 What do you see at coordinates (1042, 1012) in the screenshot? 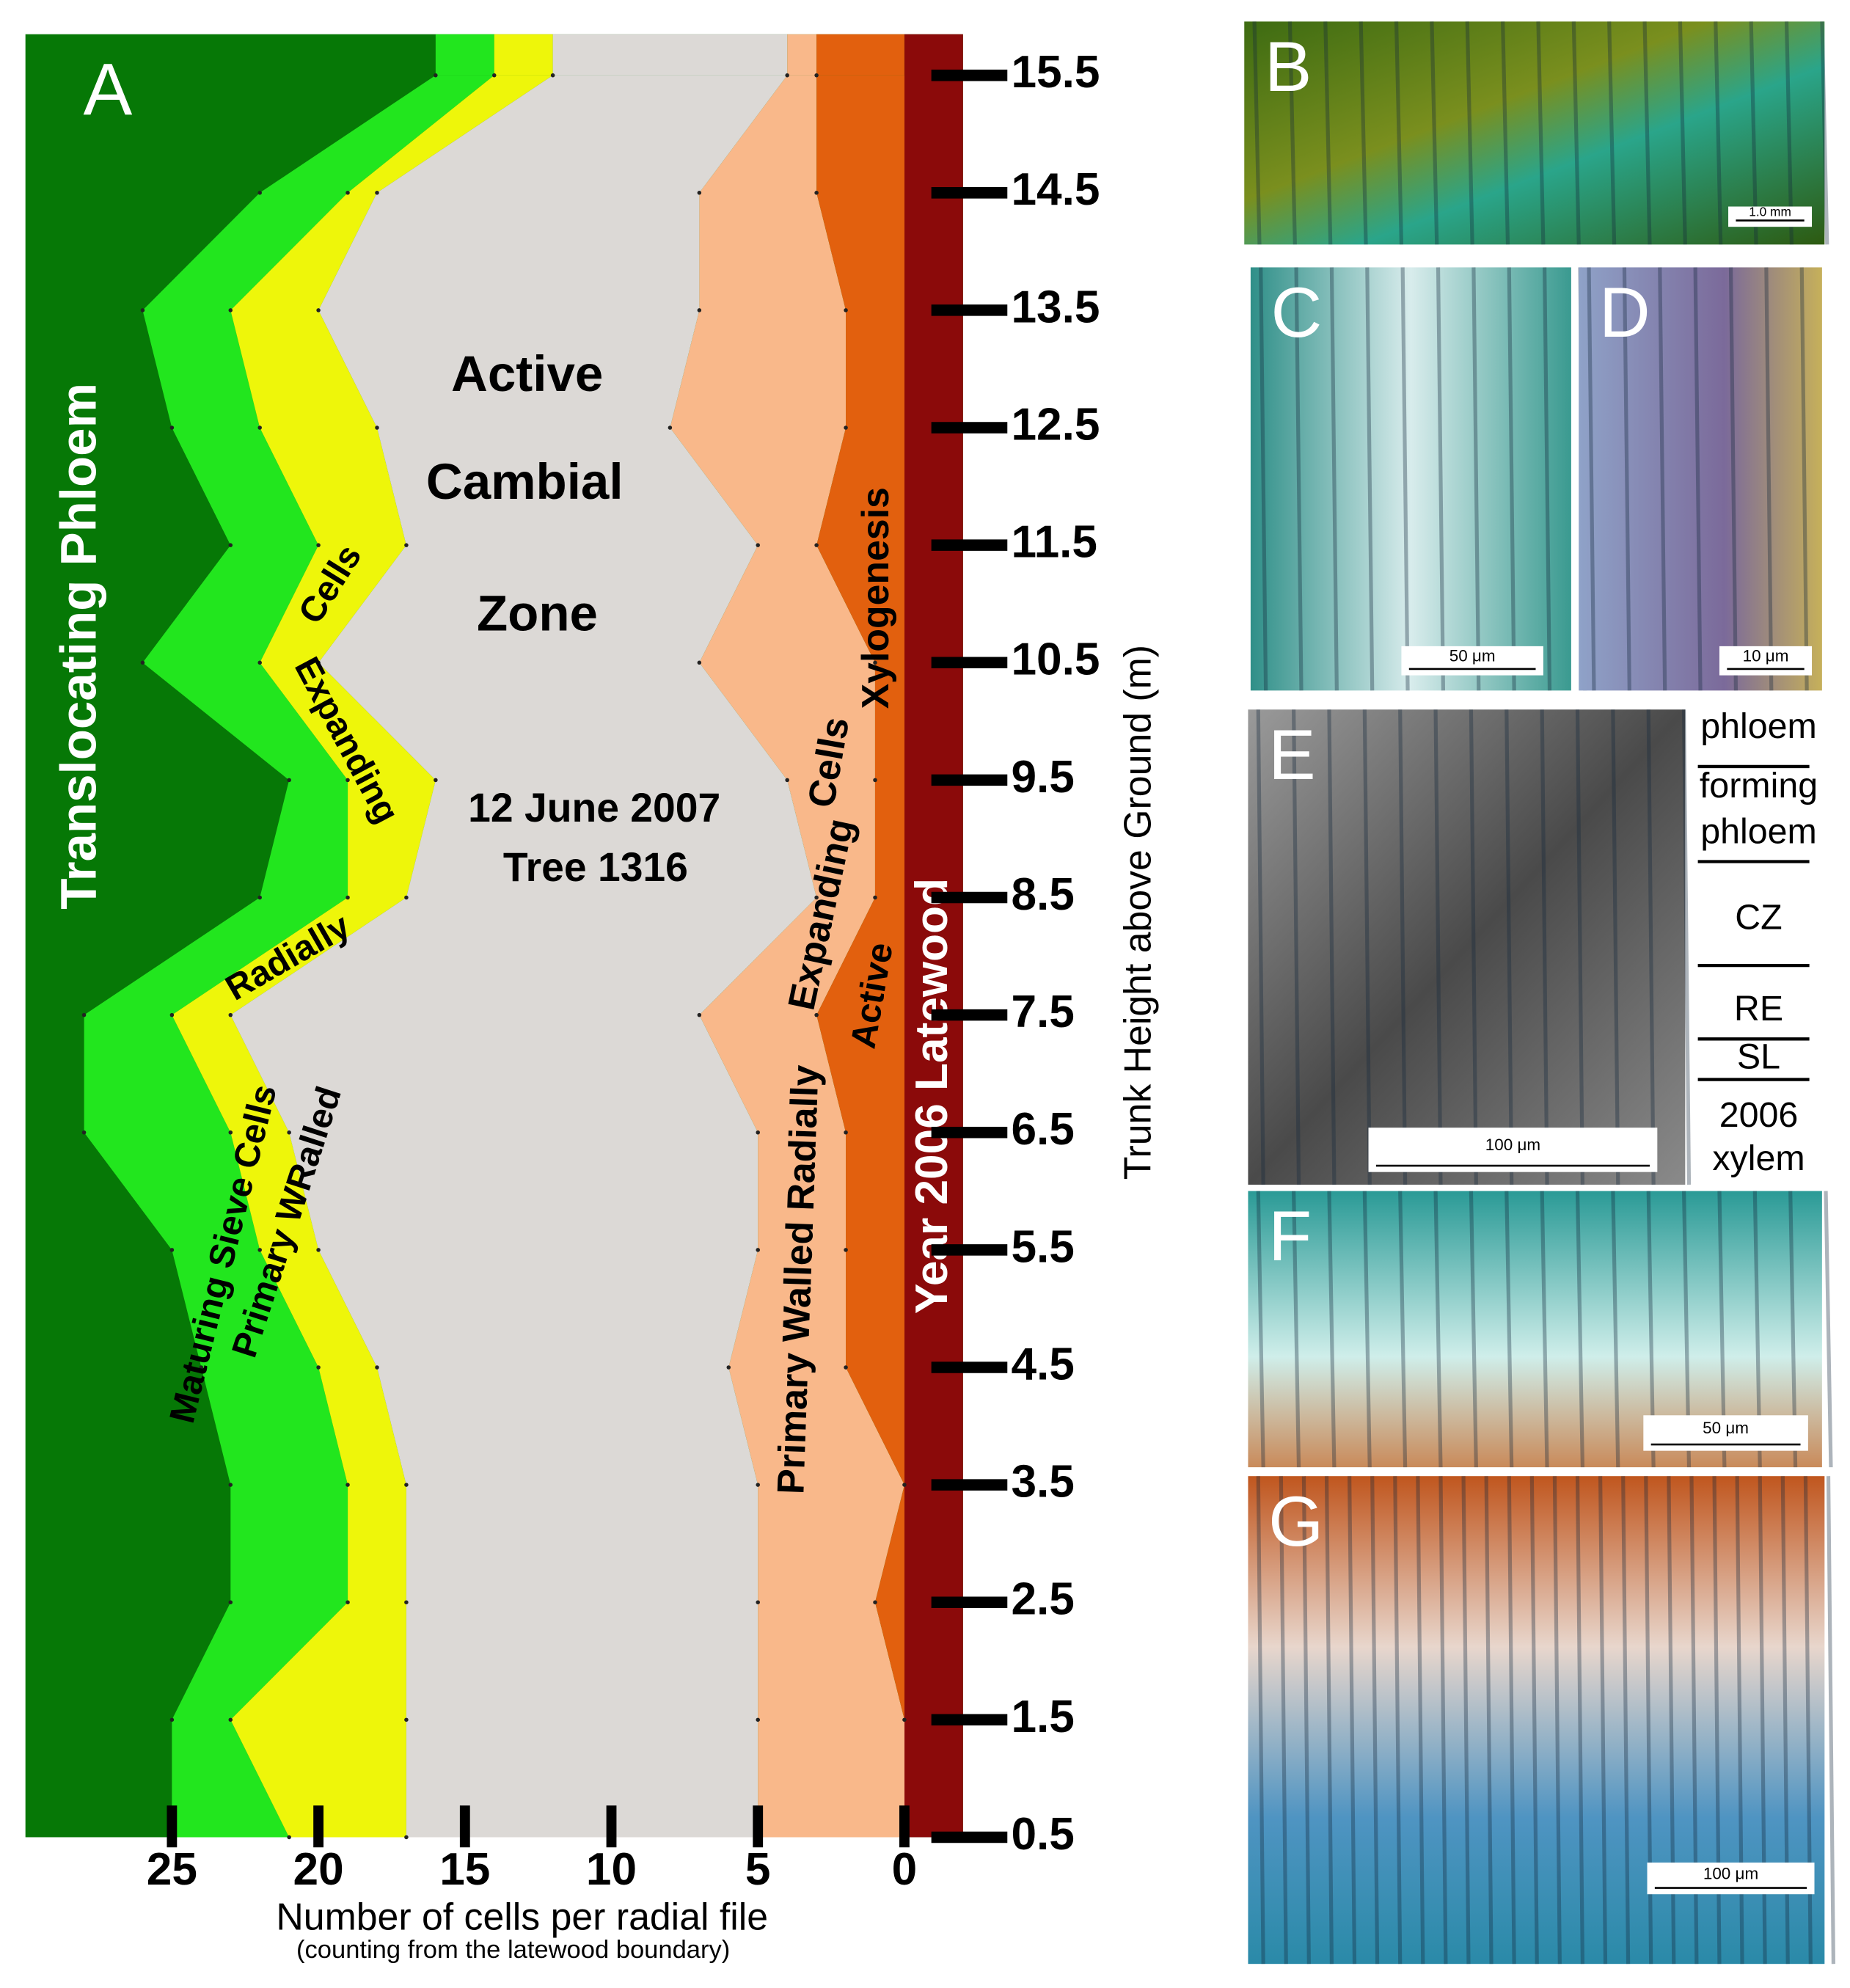
I see `y-tick-label: 7.5` at bounding box center [1042, 1012].